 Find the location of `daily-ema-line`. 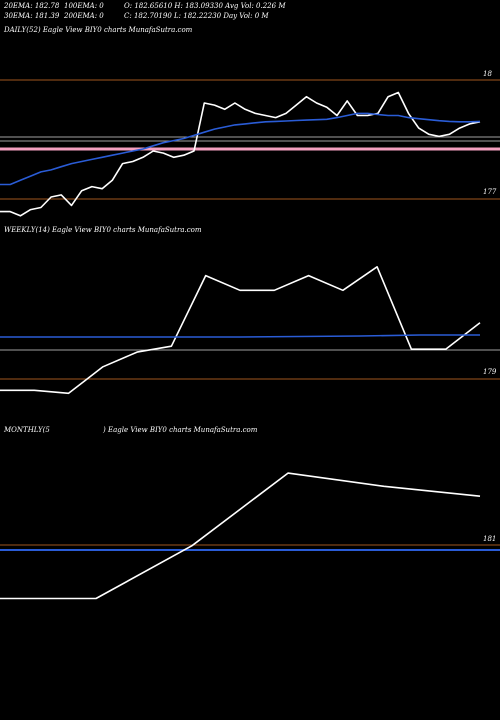

daily-ema-line is located at coordinates (240, 149).